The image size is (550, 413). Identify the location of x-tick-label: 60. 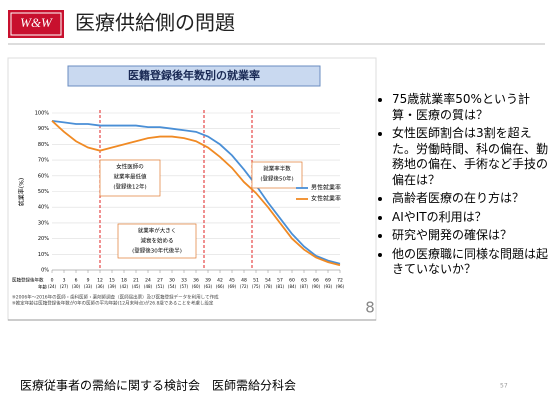
(292, 281).